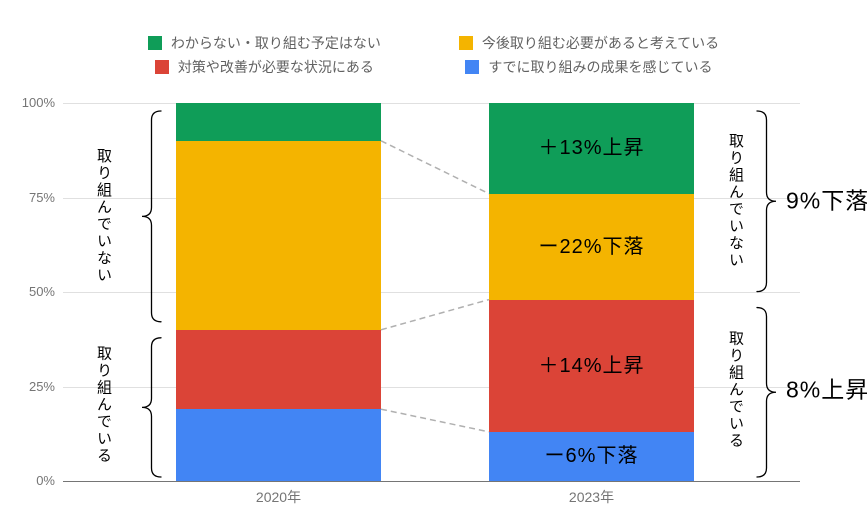 The height and width of the screenshot is (531, 867). I want to click on legend-item: わからない・取り組む予定はない, so click(264, 43).